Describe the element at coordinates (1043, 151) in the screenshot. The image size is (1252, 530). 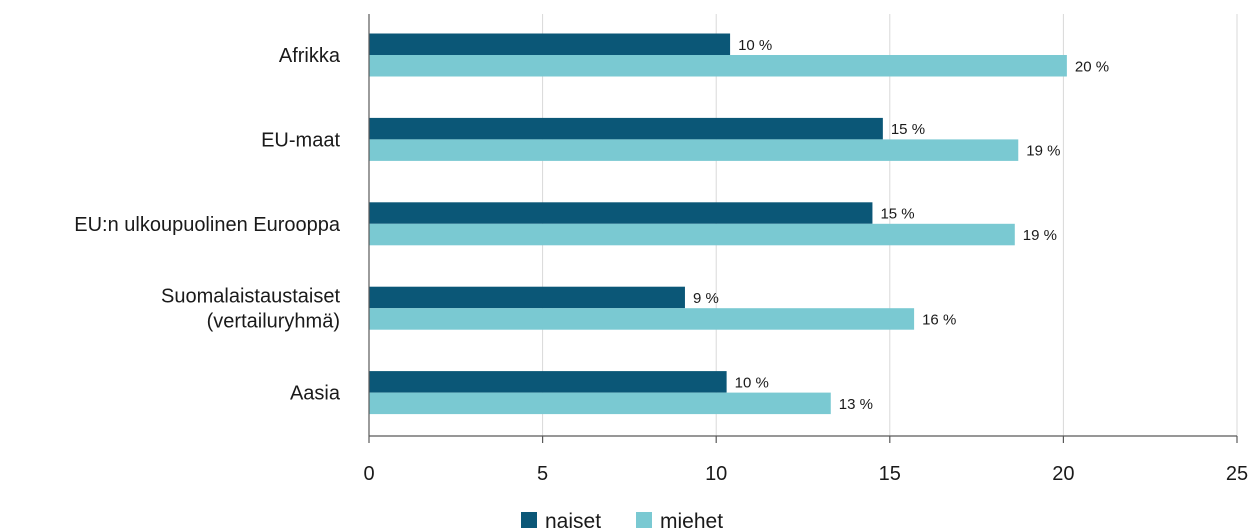
I see `data-label-miehet-1: 19 %` at that location.